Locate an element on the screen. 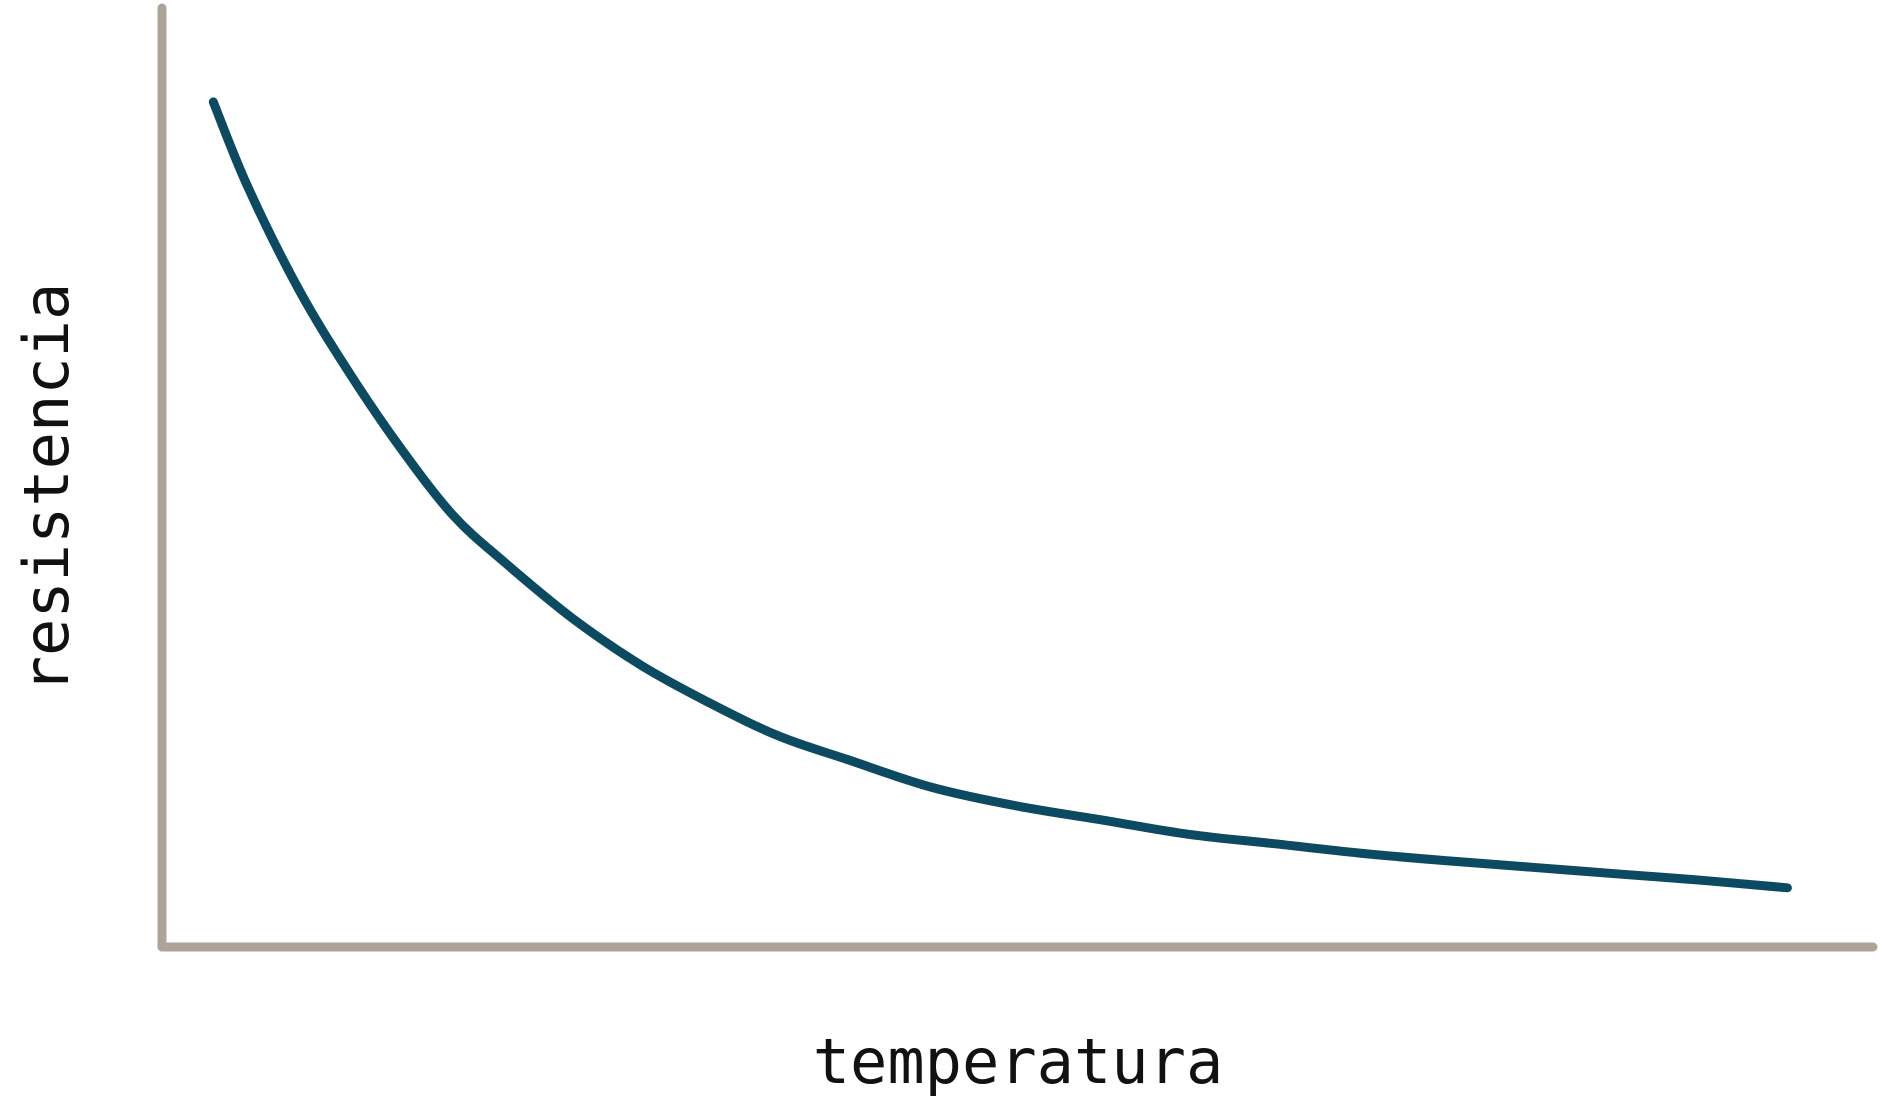  y-axis-label: resistencia is located at coordinates (46, 488).